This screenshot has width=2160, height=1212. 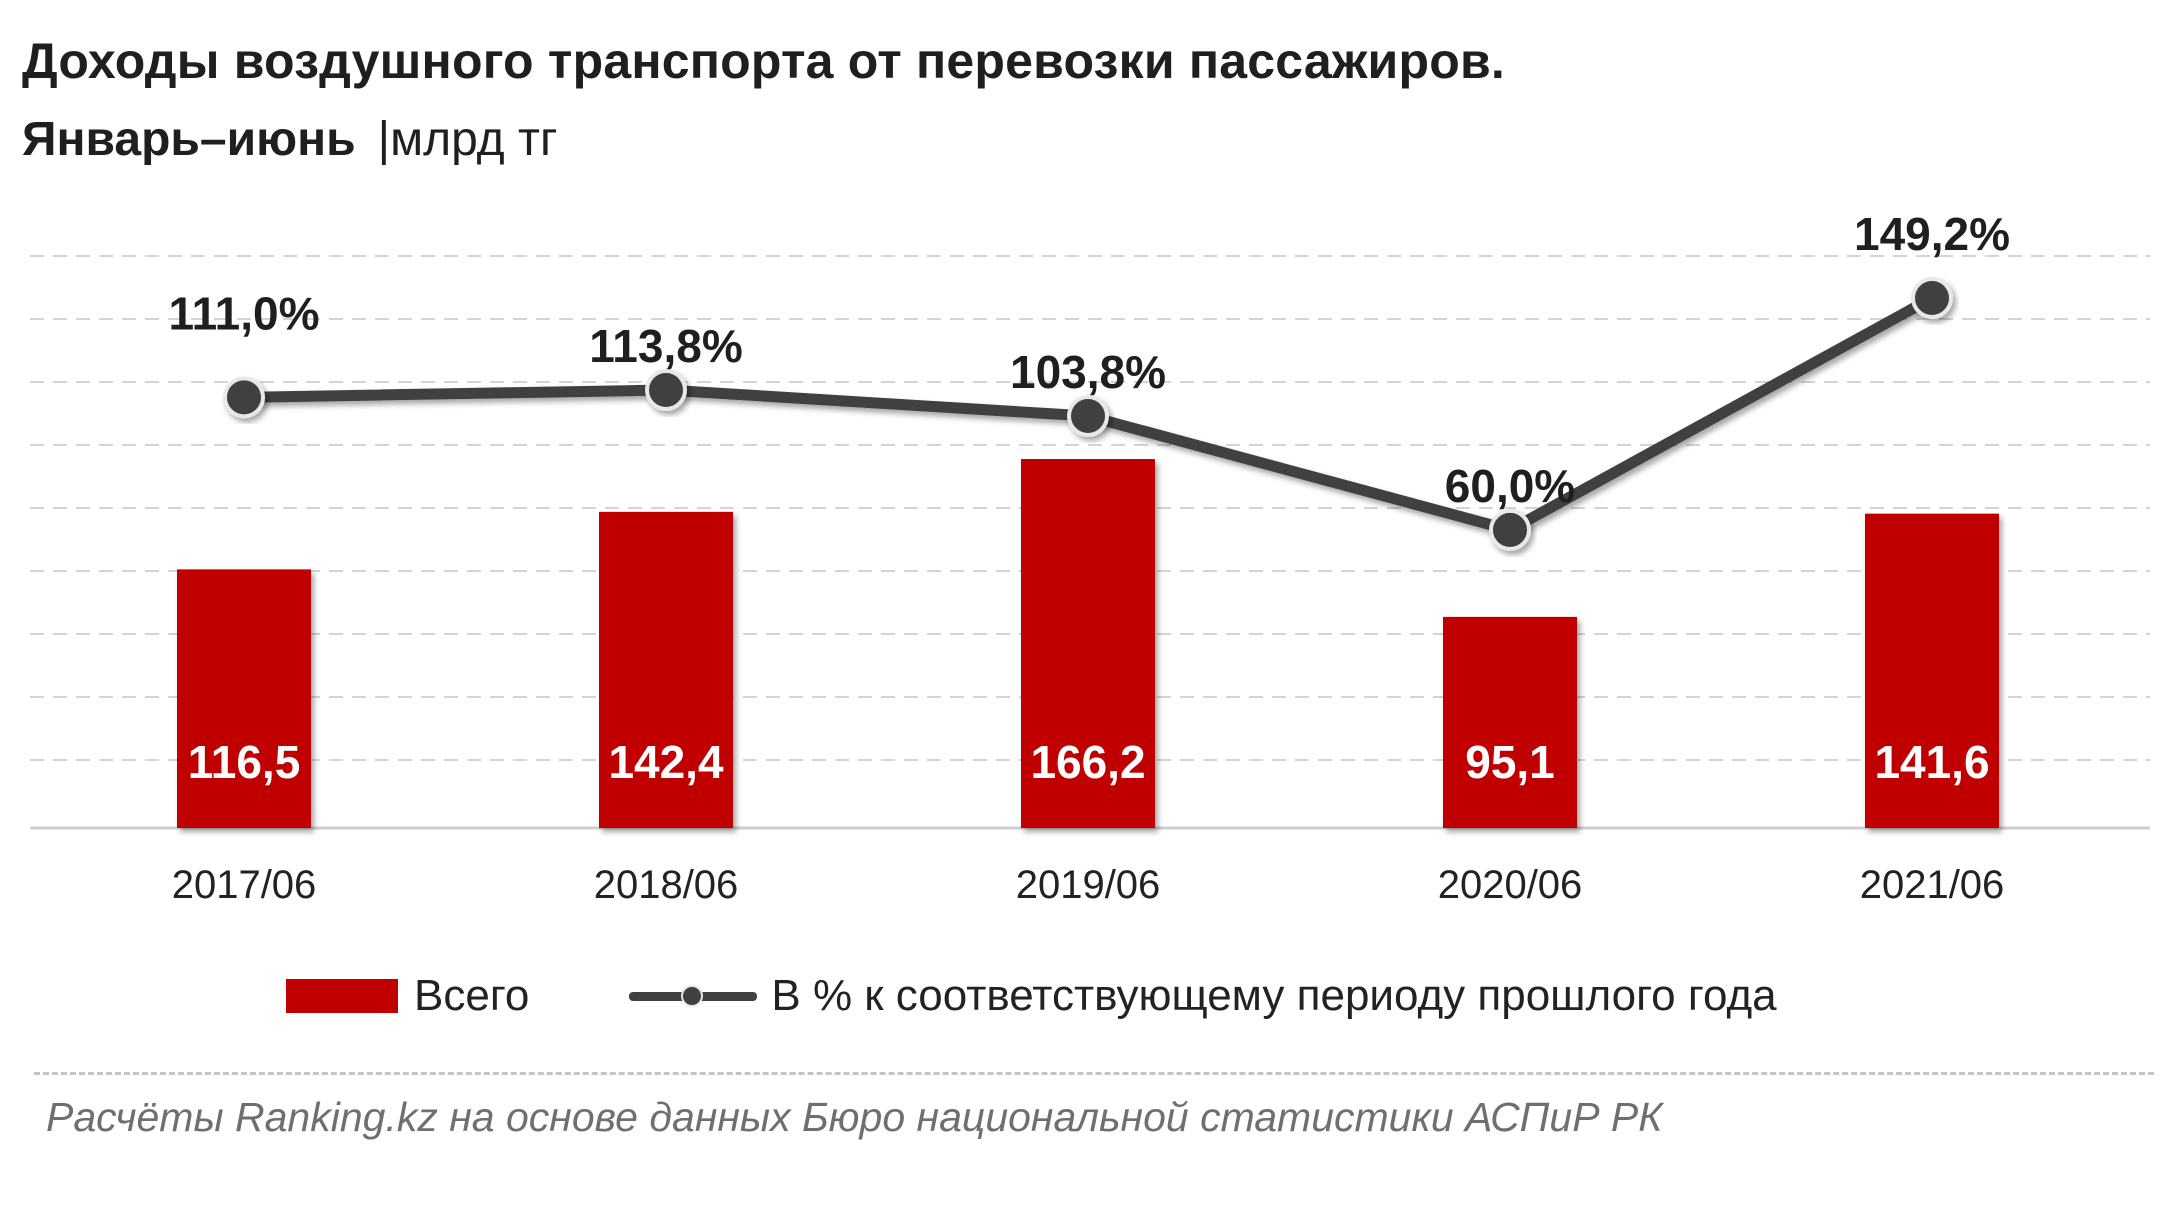 I want to click on bar-value-label: 95,1, so click(x=1510, y=762).